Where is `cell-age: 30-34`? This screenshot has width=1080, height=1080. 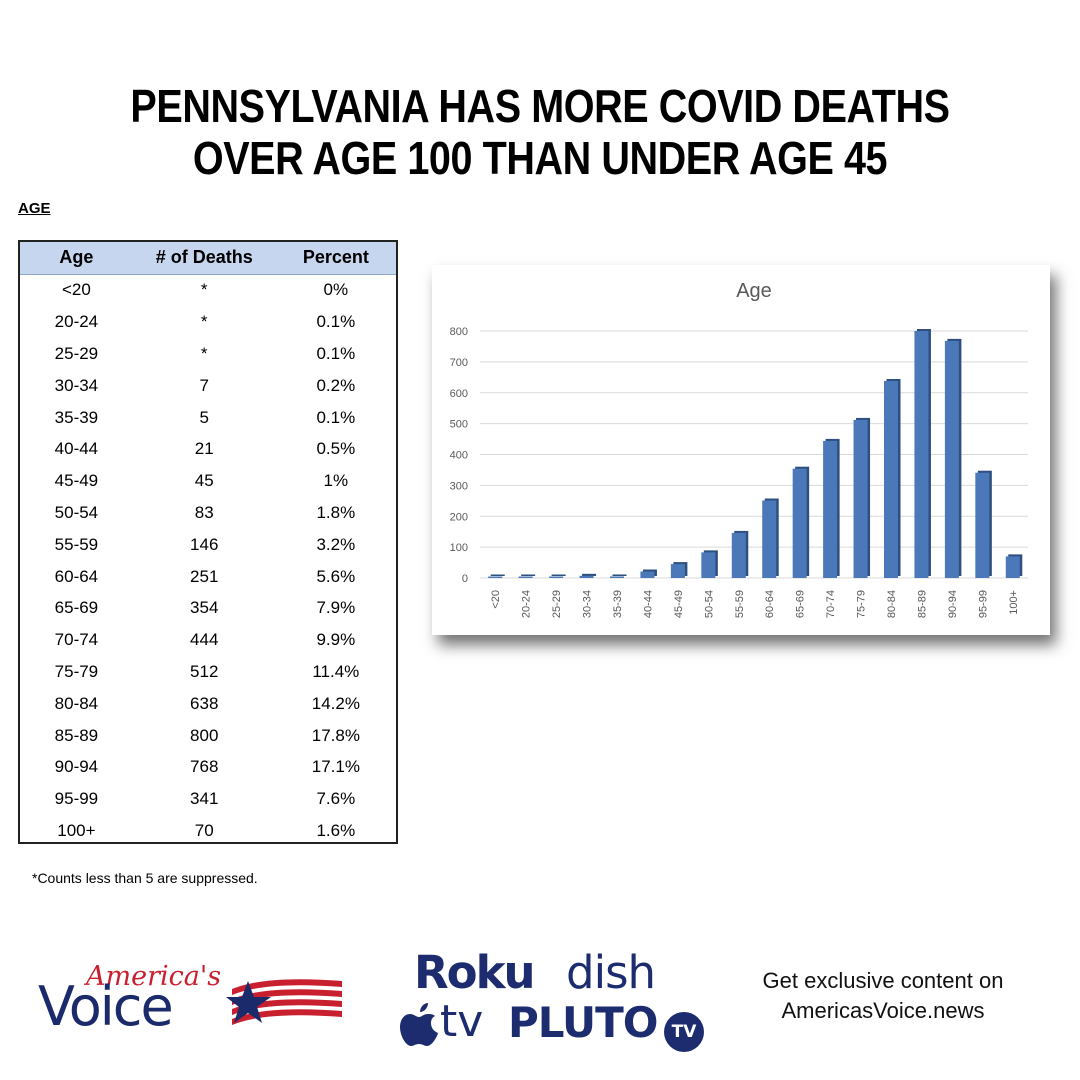 cell-age: 30-34 is located at coordinates (76, 385).